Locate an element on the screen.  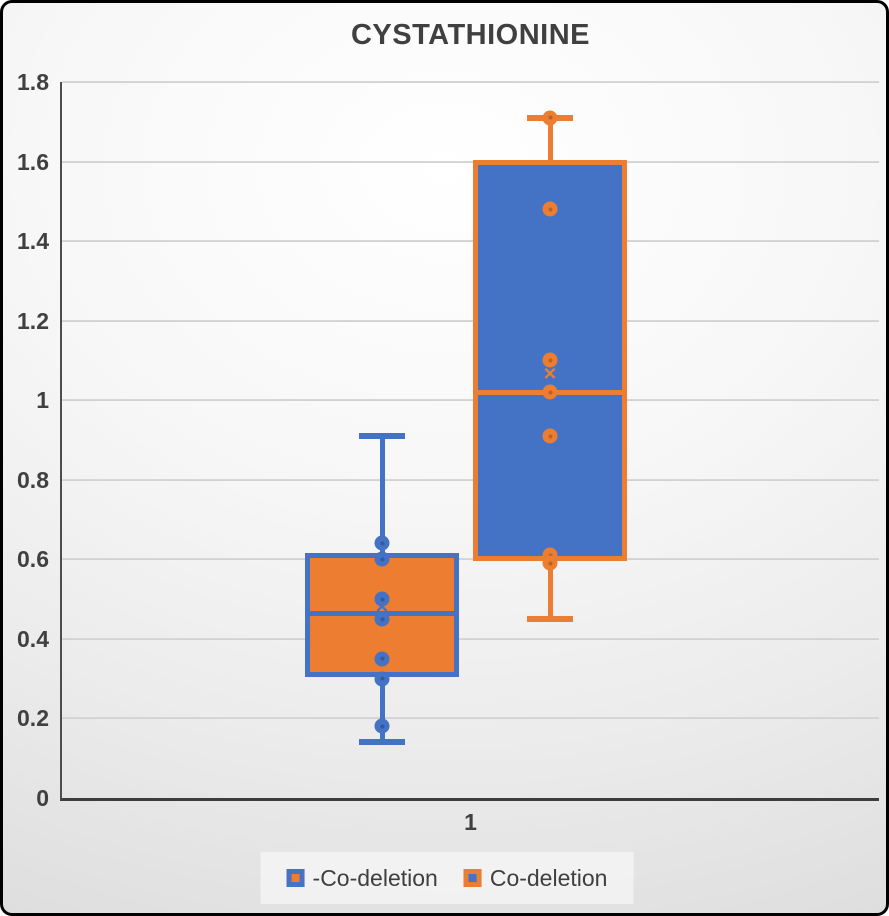
y-axis: 0 0.2 0.4 0.6 0.8 1 1.2 1.4 1.6 1.8 is located at coordinates (27, 440).